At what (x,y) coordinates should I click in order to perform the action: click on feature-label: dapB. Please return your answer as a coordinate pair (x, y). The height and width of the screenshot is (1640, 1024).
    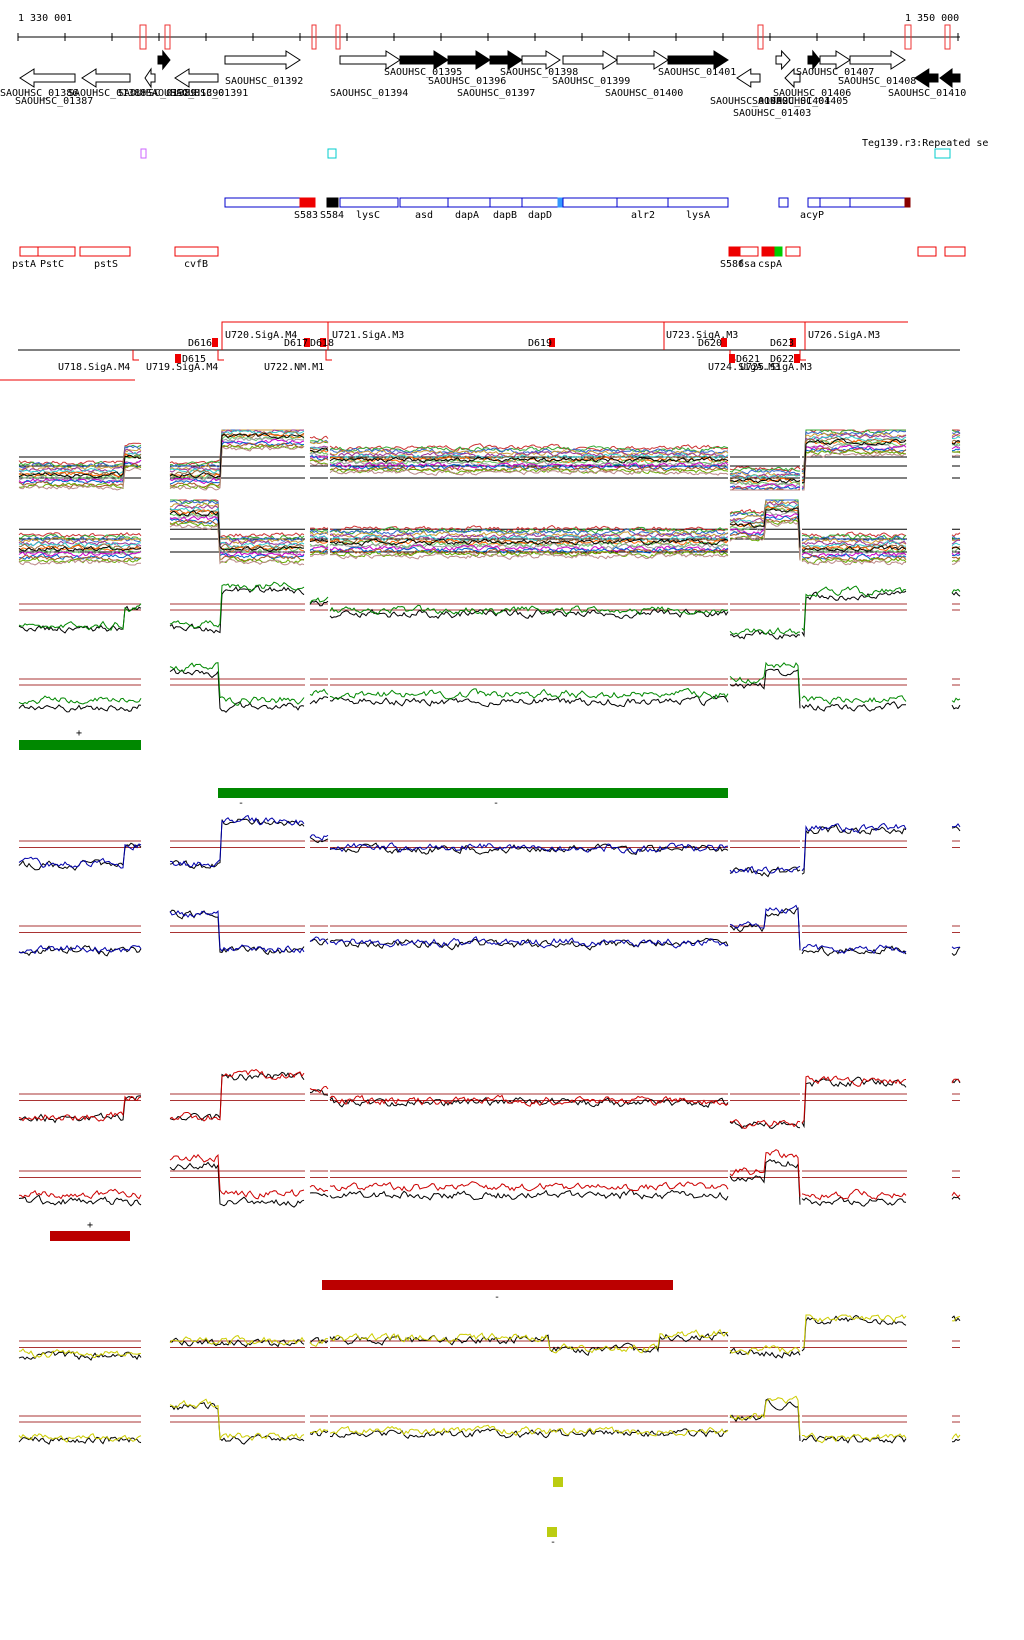
    Looking at the image, I should click on (505, 215).